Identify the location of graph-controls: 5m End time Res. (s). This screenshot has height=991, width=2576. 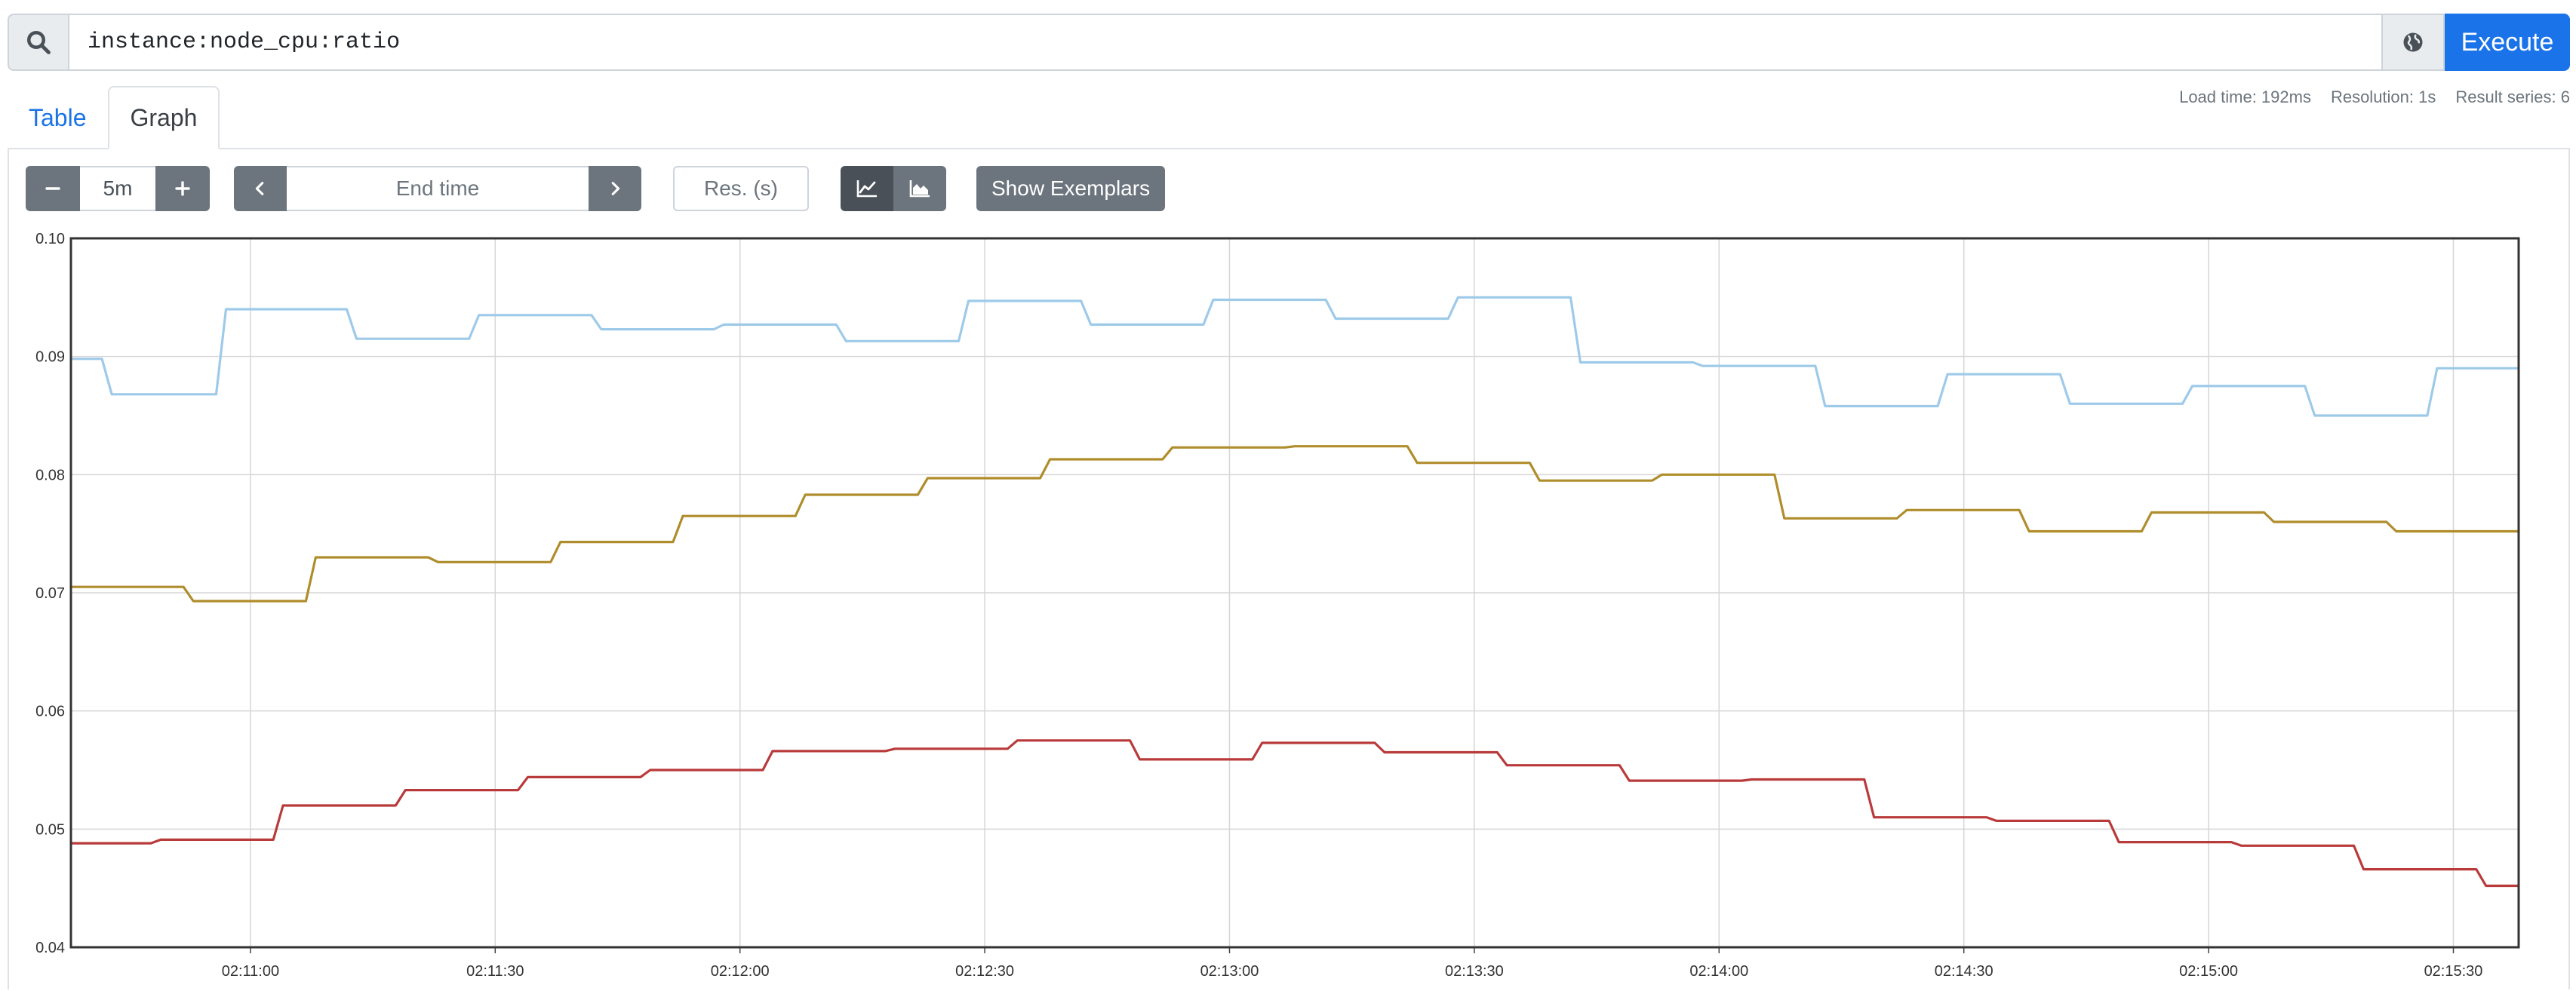
(596, 189).